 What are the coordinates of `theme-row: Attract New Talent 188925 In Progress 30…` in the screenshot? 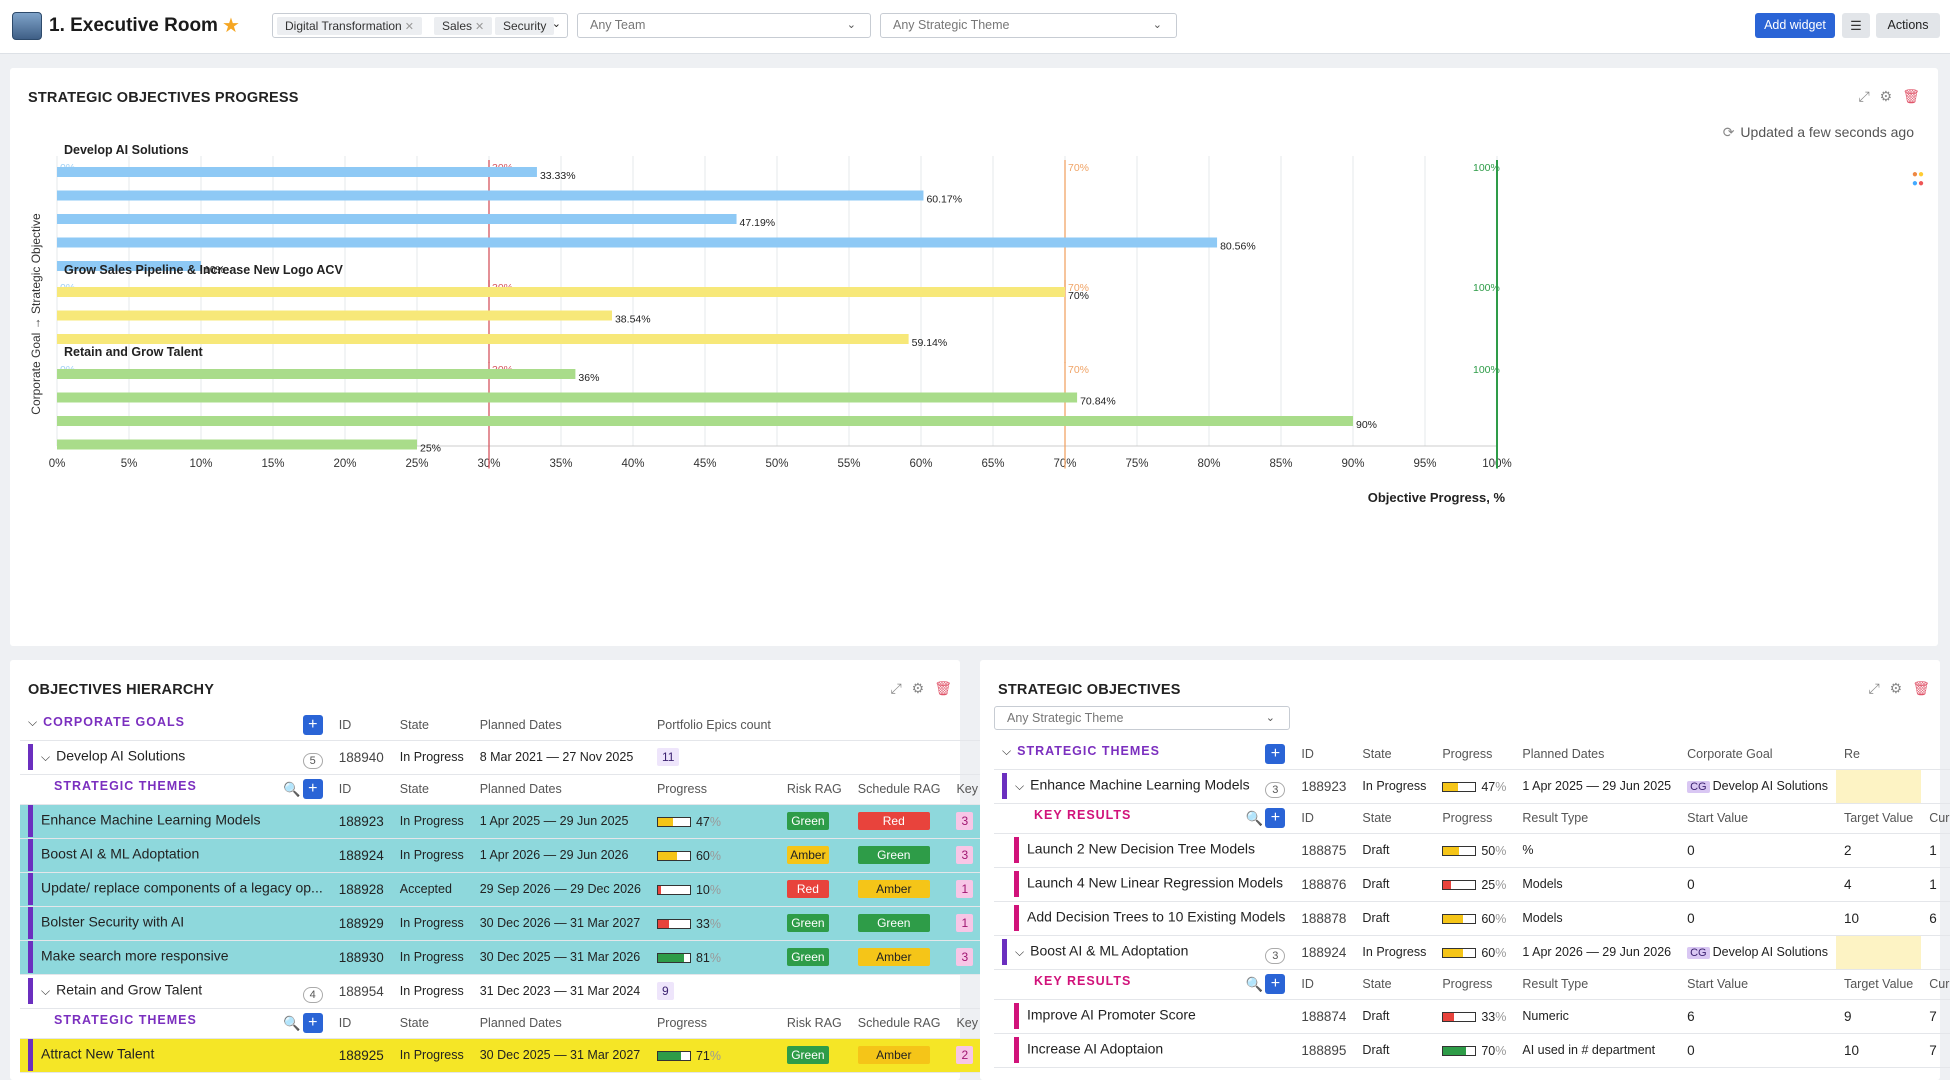 It's located at (506, 1055).